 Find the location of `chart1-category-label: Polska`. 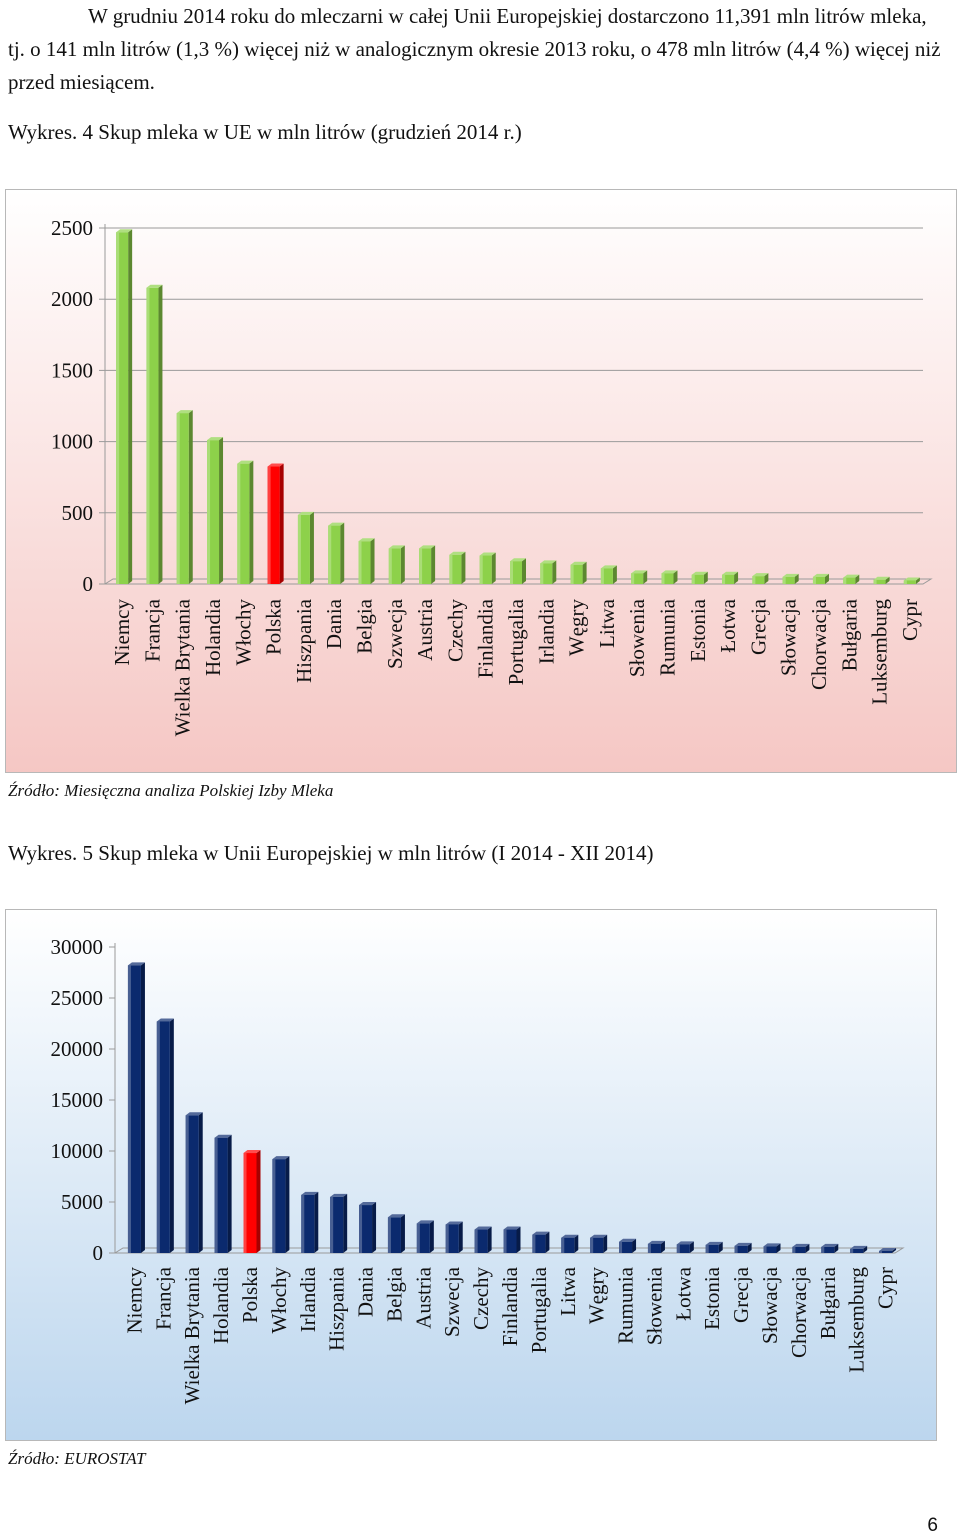

chart1-category-label: Polska is located at coordinates (274, 626).